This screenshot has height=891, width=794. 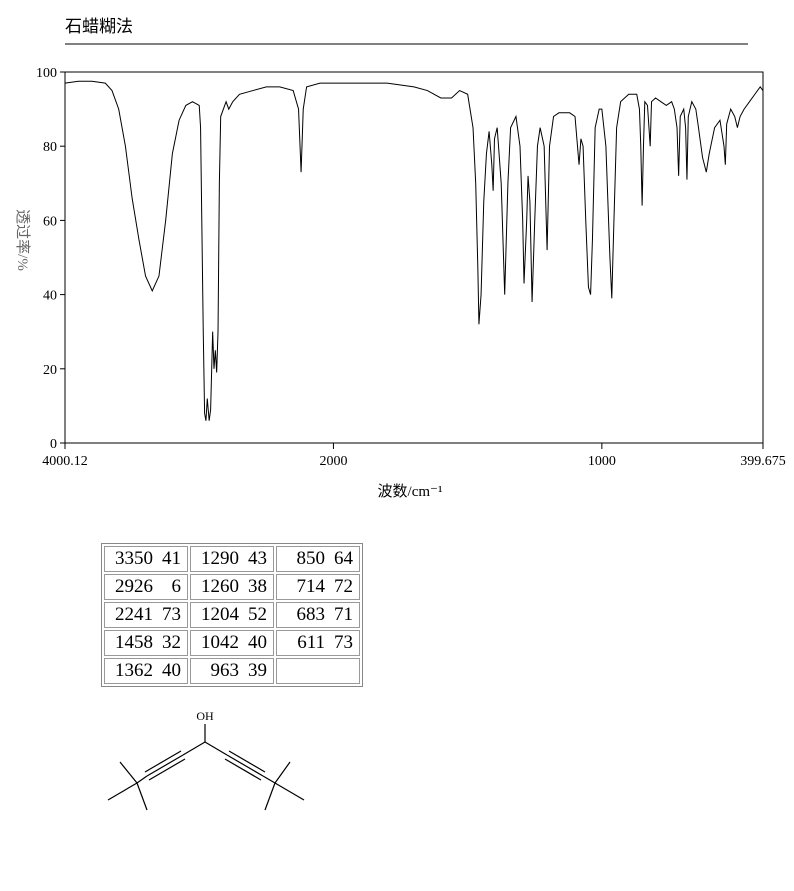 I want to click on structure-label: OH, so click(x=205, y=716).